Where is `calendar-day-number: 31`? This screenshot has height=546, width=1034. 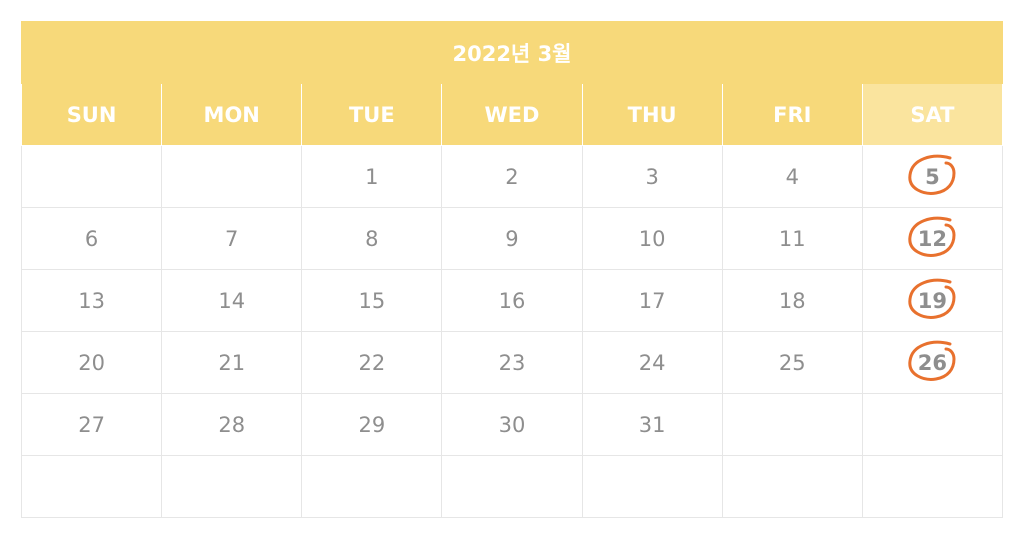
calendar-day-number: 31 is located at coordinates (652, 424).